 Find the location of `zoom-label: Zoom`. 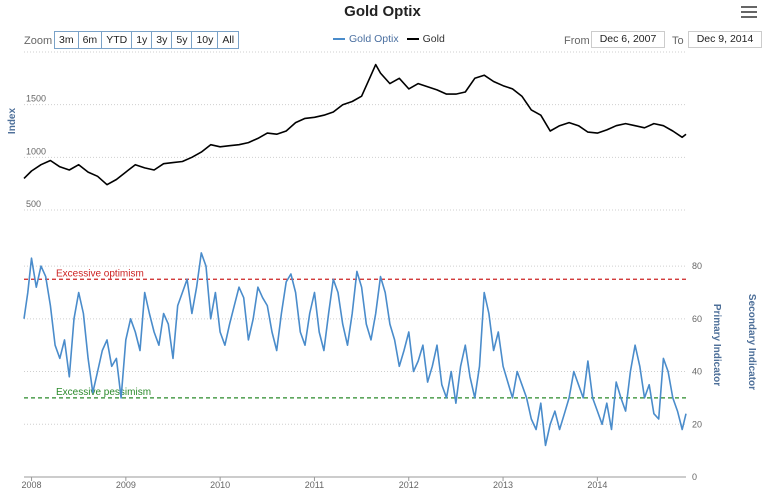

zoom-label: Zoom is located at coordinates (38, 41).